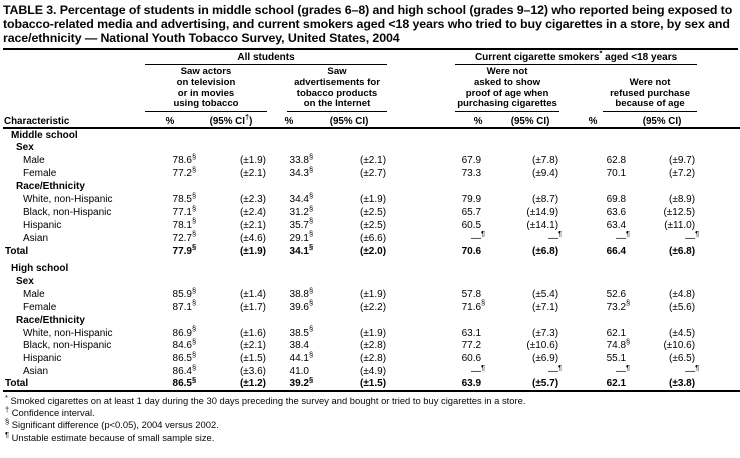 The width and height of the screenshot is (740, 458). What do you see at coordinates (252, 307) in the screenshot?
I see `ci-cell: (±1.7)` at bounding box center [252, 307].